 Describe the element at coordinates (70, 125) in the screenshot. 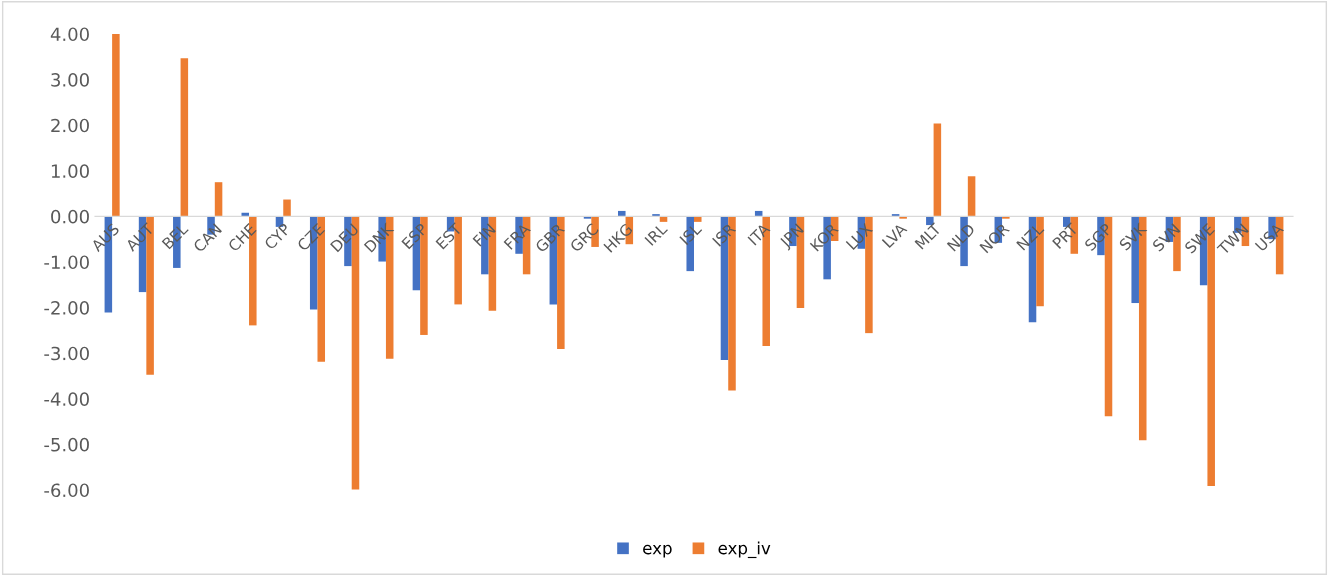

I see `y-tick-label: 2.00` at that location.